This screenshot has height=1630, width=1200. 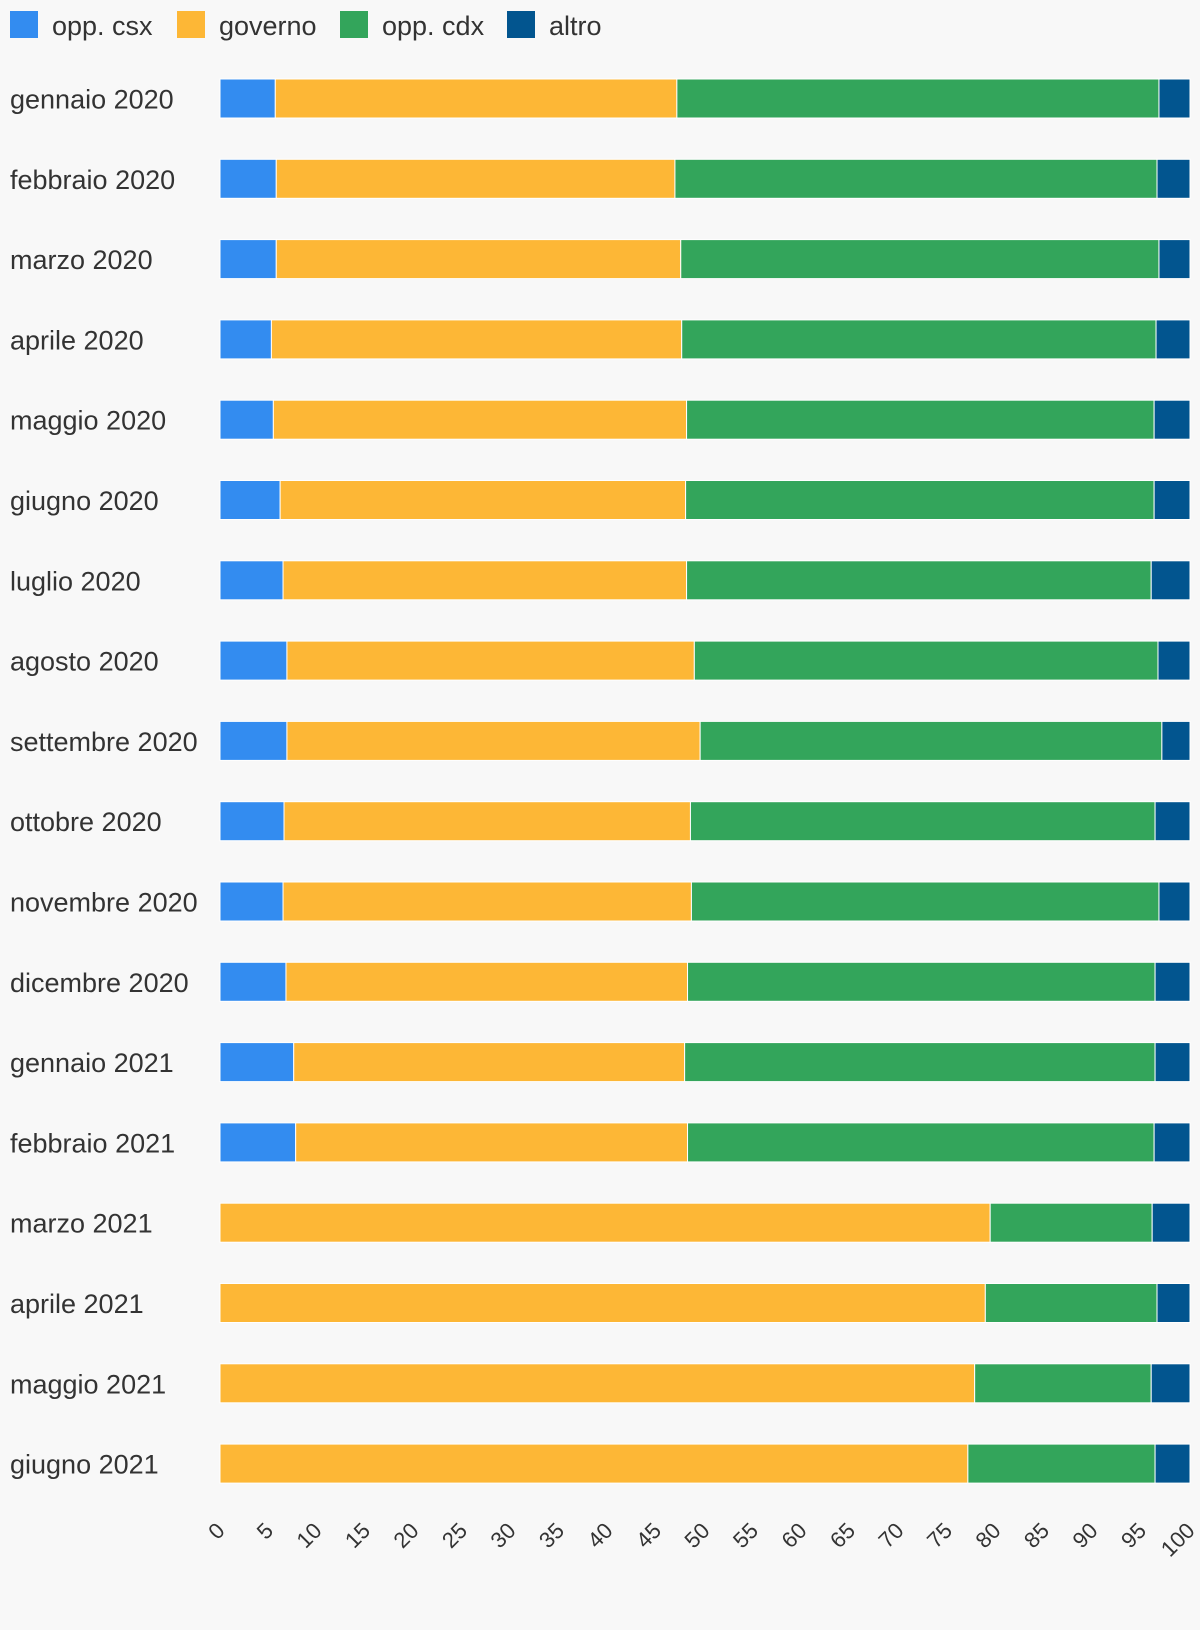 What do you see at coordinates (102, 26) in the screenshot?
I see `legend-label-0: opp. csx` at bounding box center [102, 26].